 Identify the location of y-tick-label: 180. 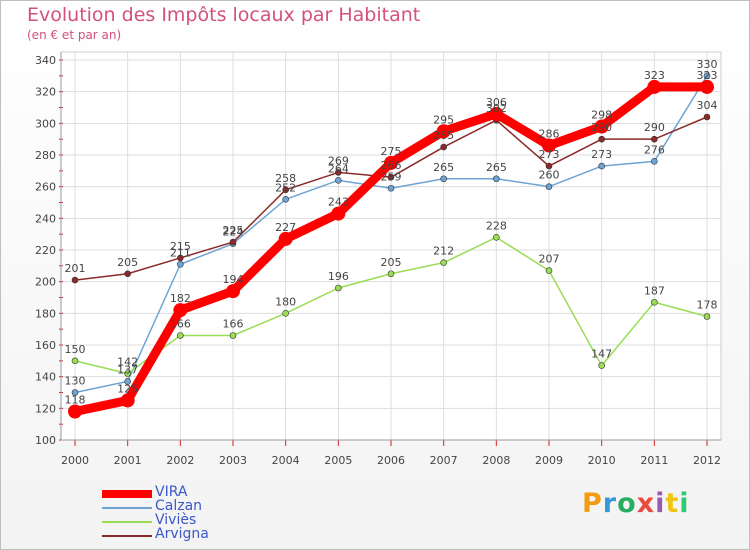
(45, 313).